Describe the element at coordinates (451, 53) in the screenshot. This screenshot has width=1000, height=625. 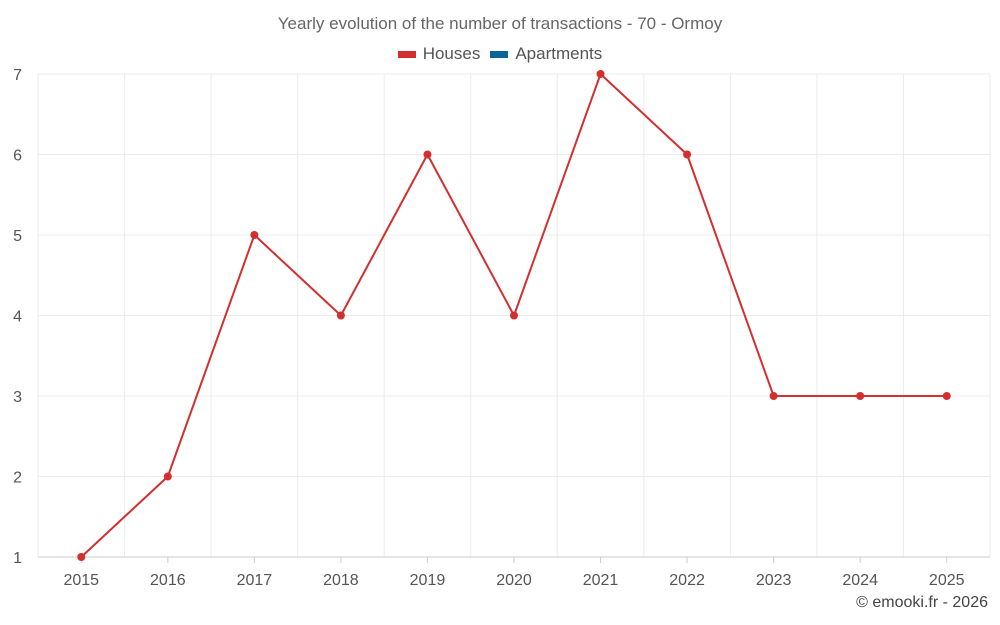
I see `legend-label-houses: Houses` at that location.